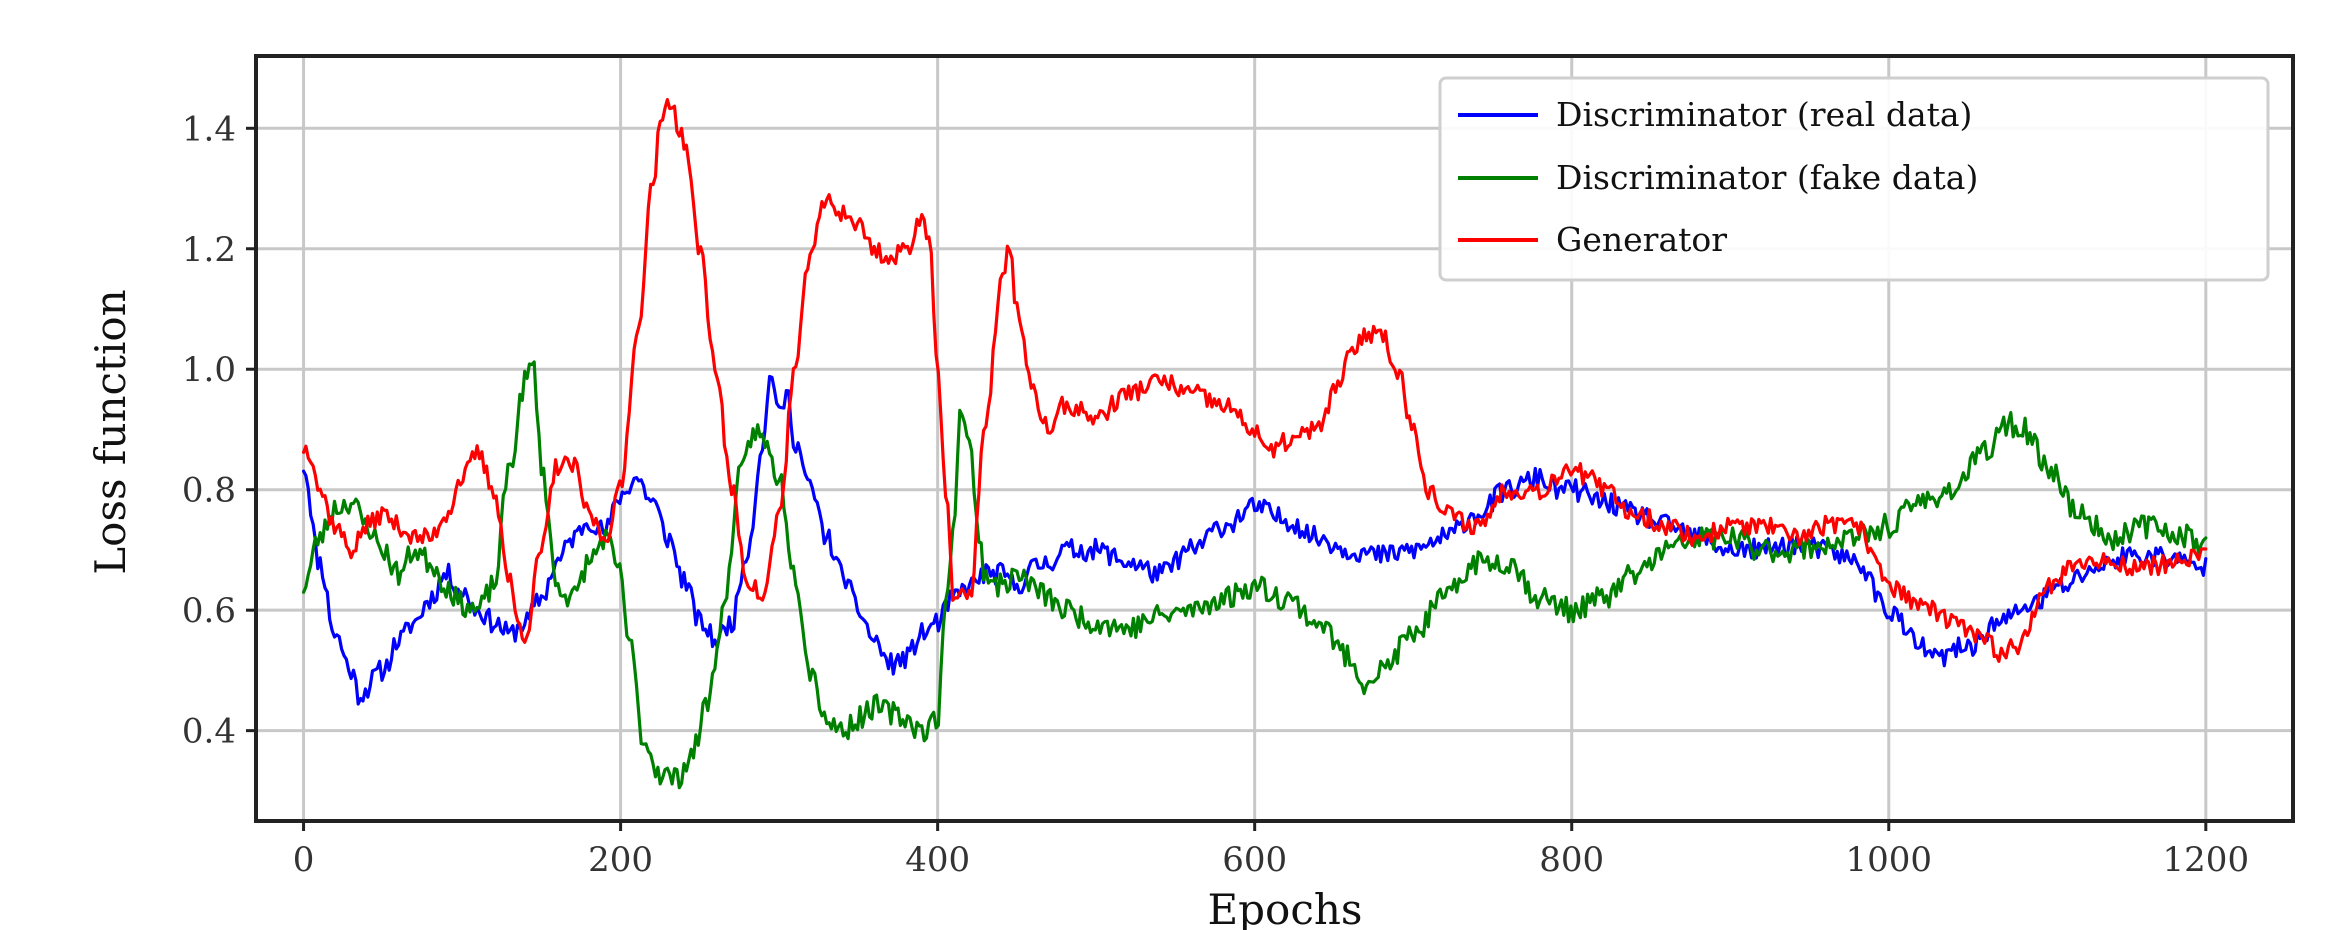 This screenshot has width=2339, height=930. I want to click on y-tick-label: 1.0, so click(209, 370).